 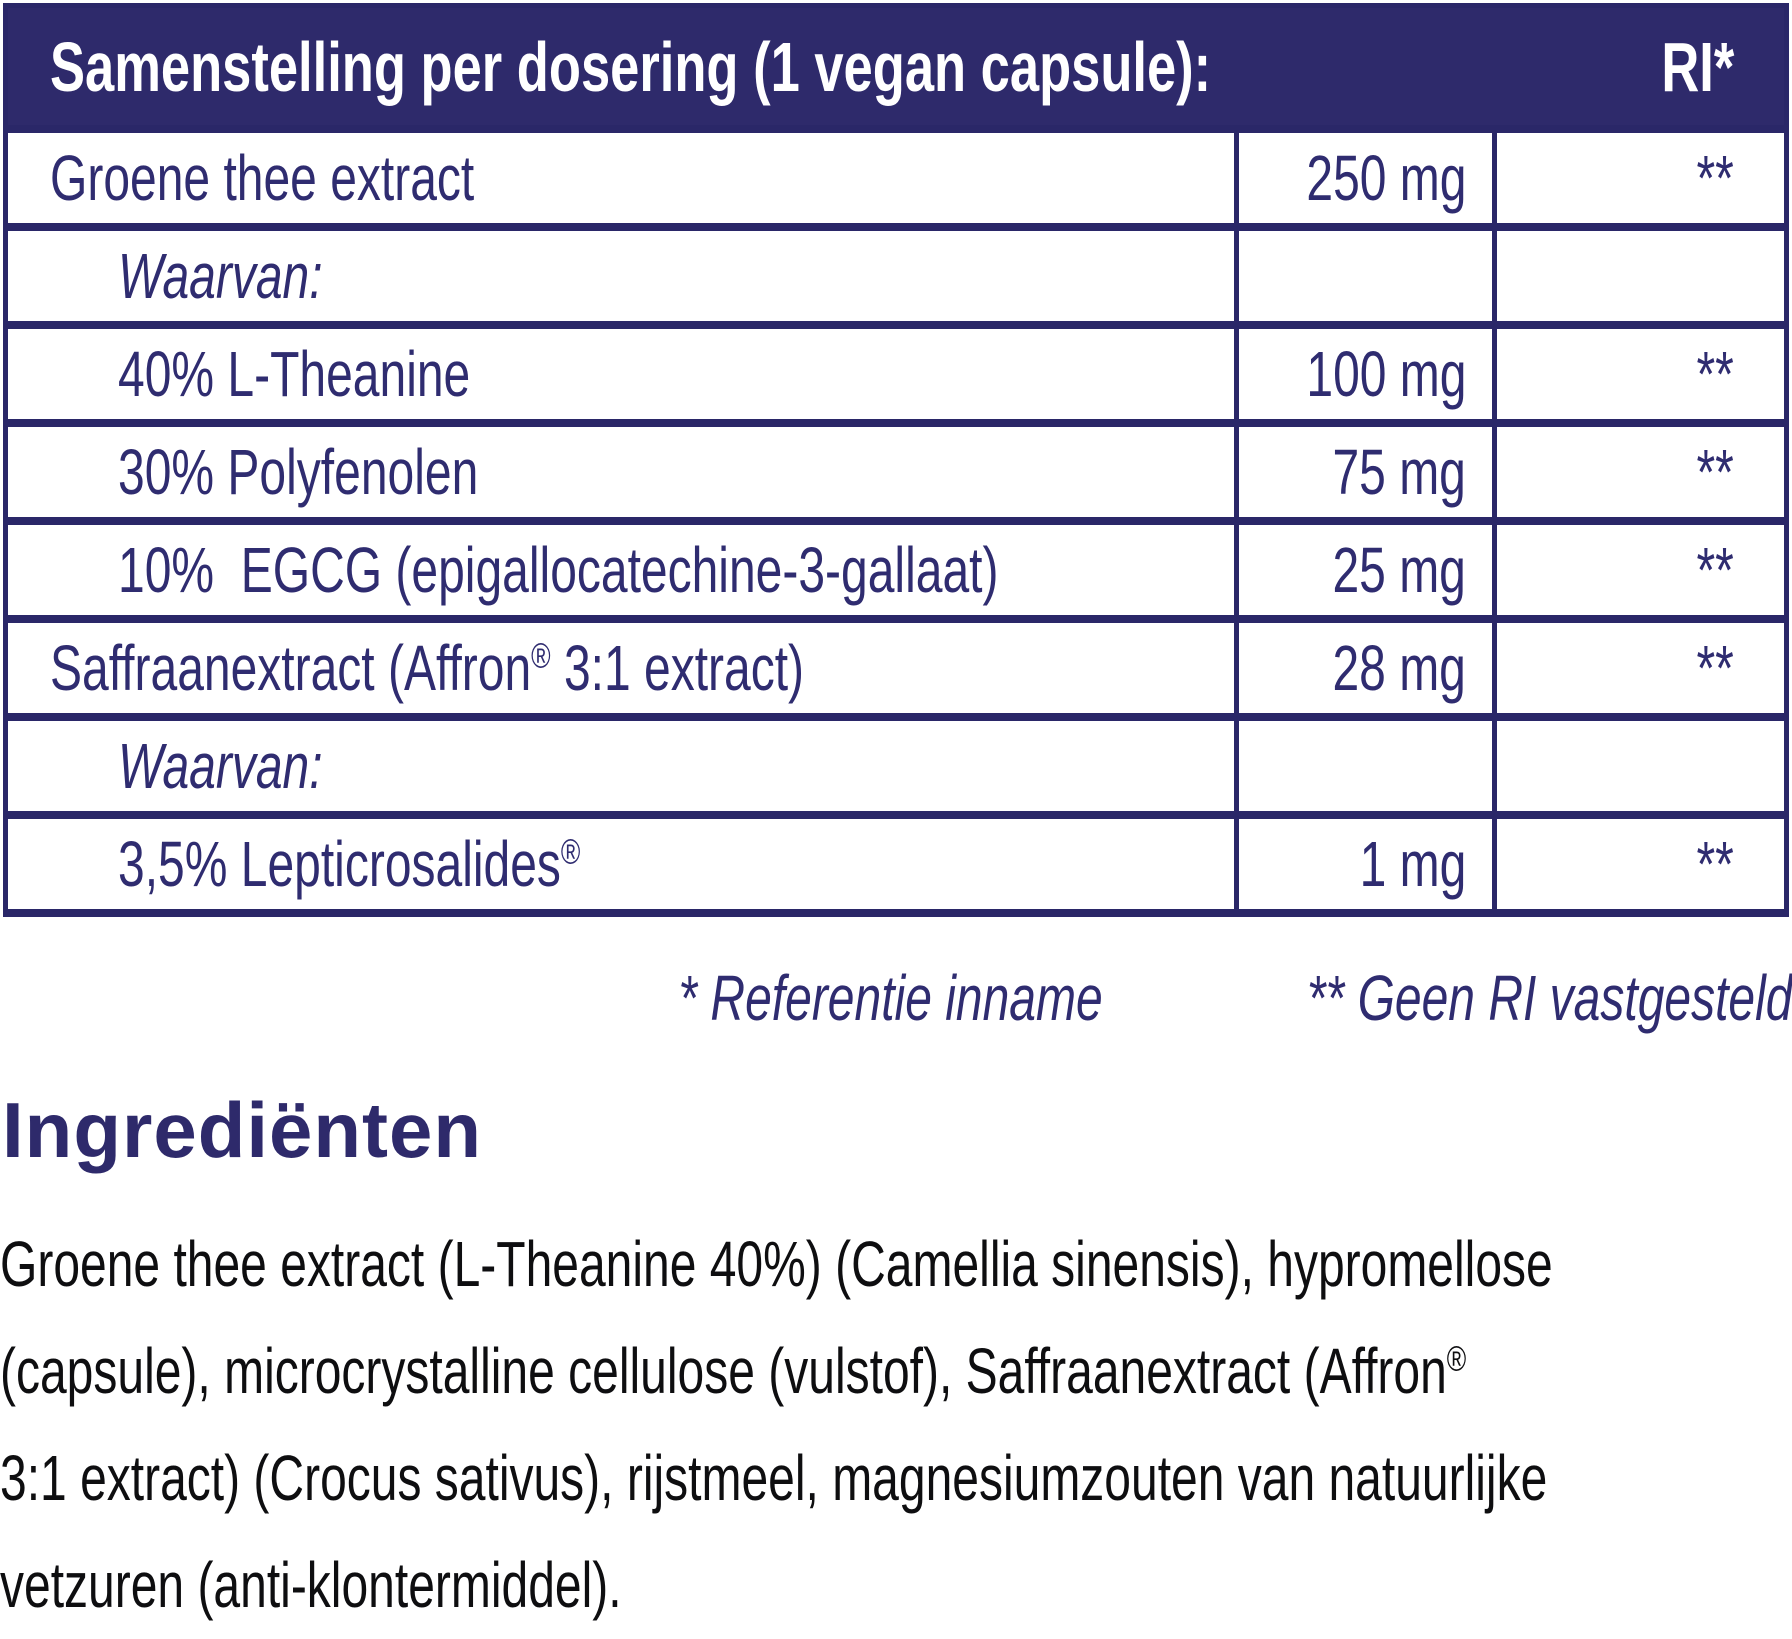 I want to click on amount-cell: 75 mg, so click(x=1365, y=472).